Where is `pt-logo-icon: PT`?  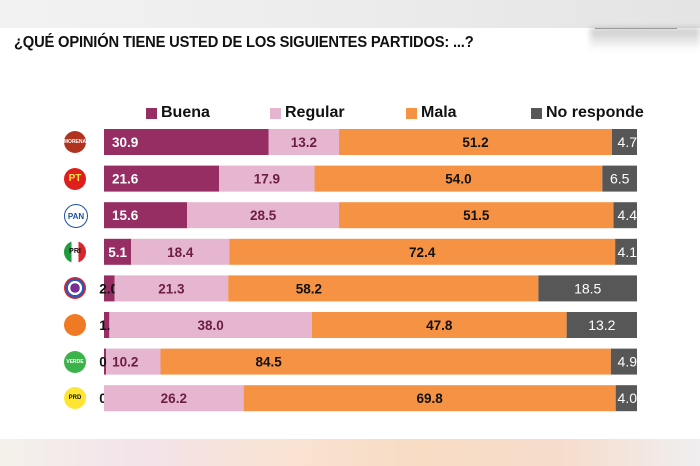 pt-logo-icon: PT is located at coordinates (75, 178).